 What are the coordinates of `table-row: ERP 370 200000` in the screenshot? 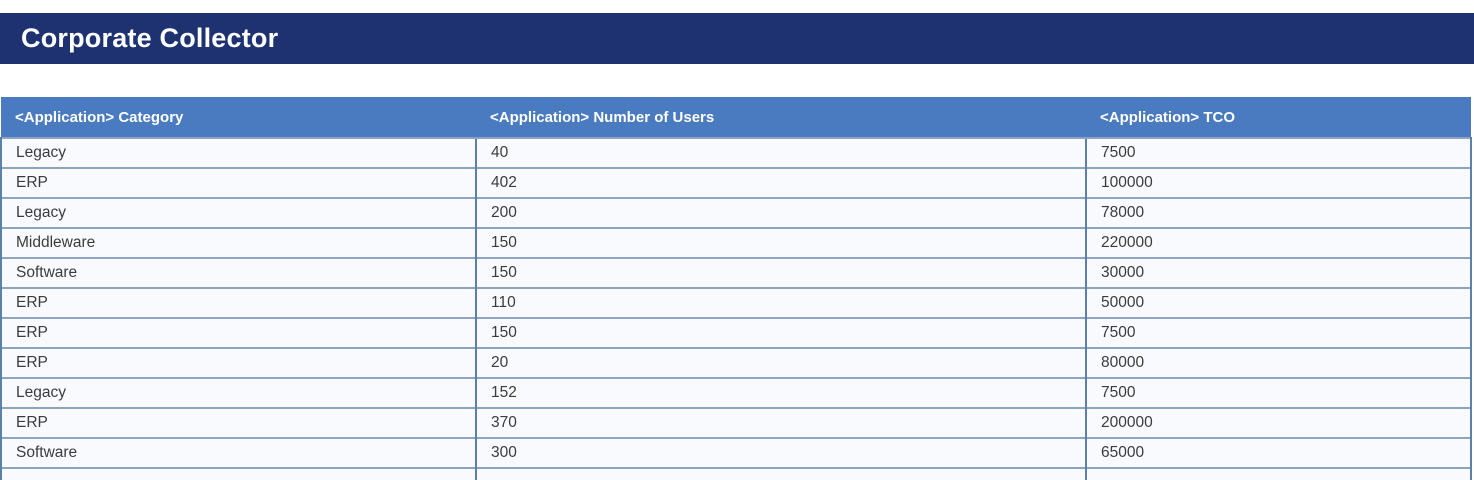 It's located at (736, 422).